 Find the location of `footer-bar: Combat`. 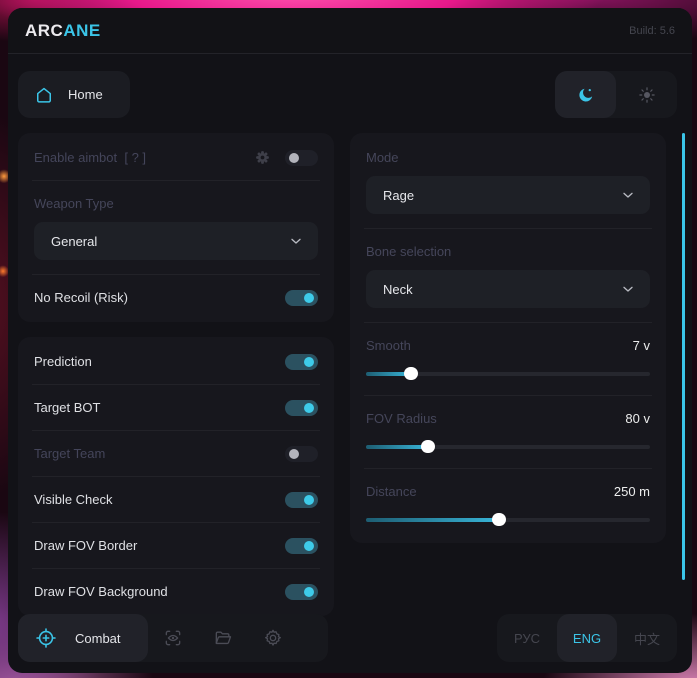

footer-bar: Combat is located at coordinates (347, 638).